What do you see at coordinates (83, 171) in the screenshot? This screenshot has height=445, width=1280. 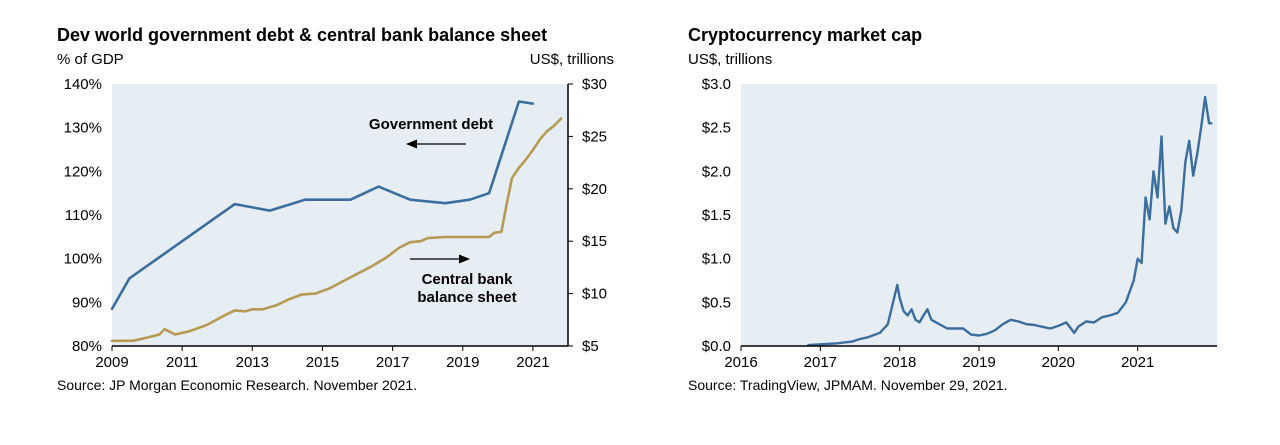 I see `left-y-tick-label: 120%` at bounding box center [83, 171].